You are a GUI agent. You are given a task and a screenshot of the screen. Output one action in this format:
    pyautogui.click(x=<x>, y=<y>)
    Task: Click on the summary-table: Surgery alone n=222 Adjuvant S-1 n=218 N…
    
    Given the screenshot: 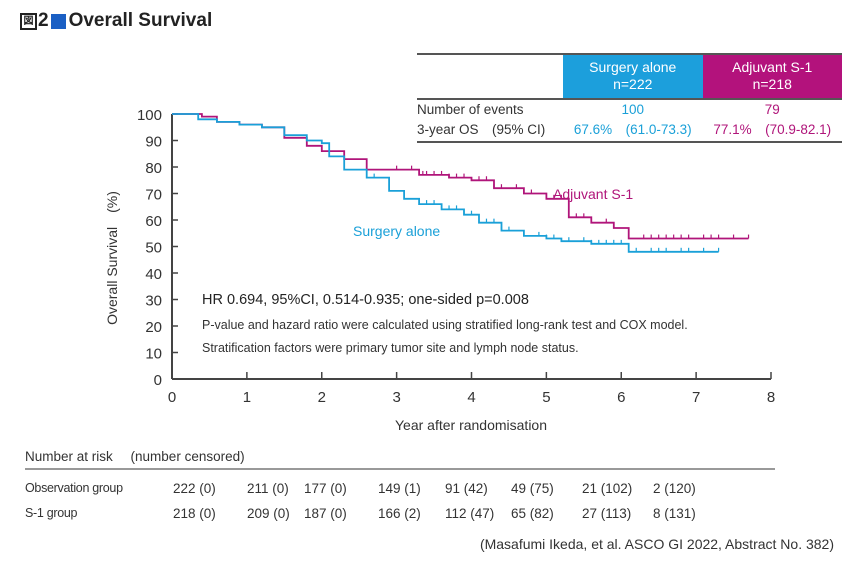 What is the action you would take?
    pyautogui.click(x=629, y=98)
    